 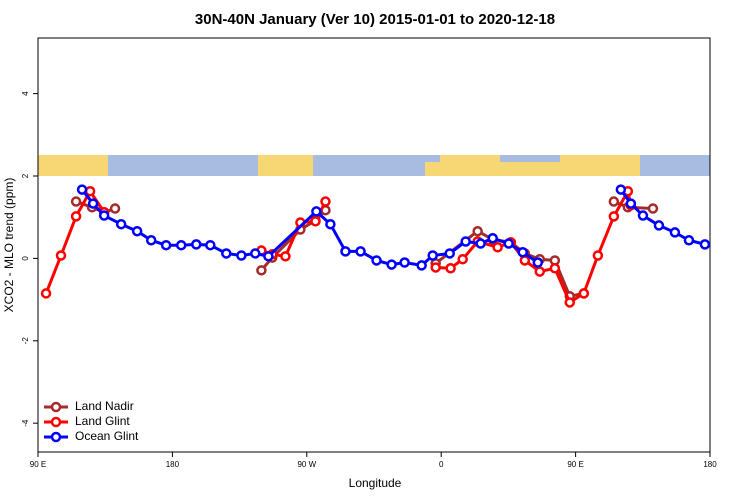 What do you see at coordinates (441, 464) in the screenshot?
I see `x-tick-label: 0` at bounding box center [441, 464].